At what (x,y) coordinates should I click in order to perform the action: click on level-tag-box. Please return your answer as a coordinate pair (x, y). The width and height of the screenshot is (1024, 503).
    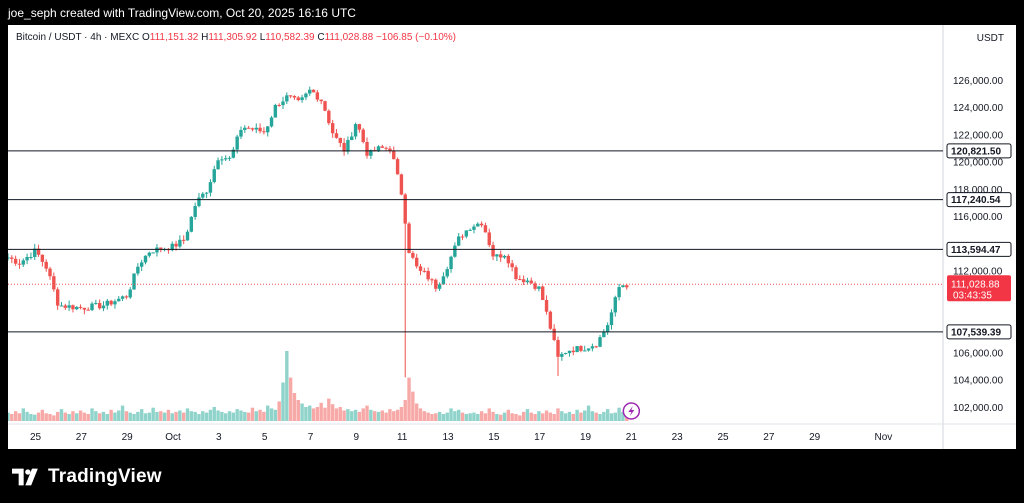
    Looking at the image, I should click on (979, 249).